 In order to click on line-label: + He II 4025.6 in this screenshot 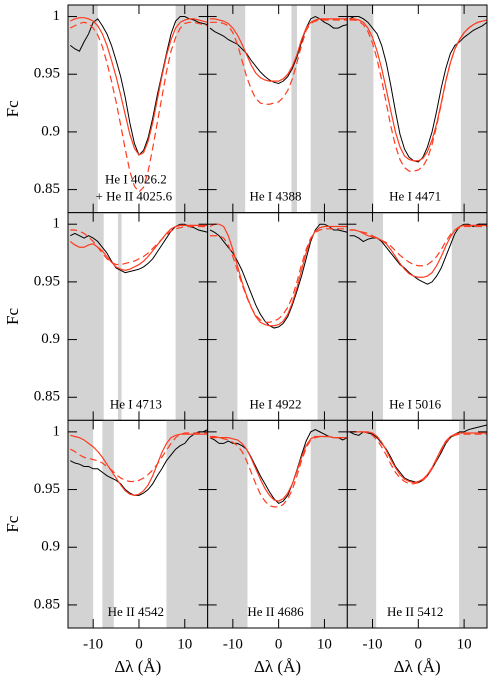, I will do `click(134, 196)`.